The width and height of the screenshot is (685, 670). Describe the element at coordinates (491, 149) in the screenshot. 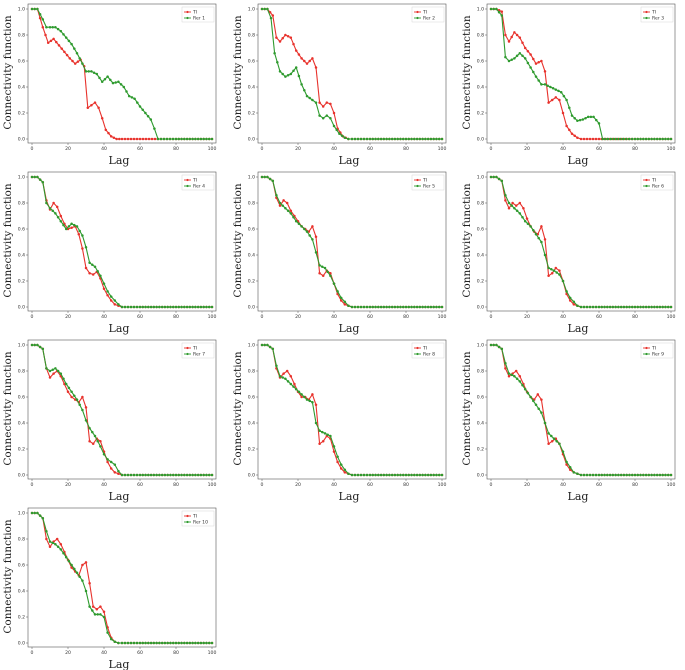

I see `x-tick-label: 0` at that location.